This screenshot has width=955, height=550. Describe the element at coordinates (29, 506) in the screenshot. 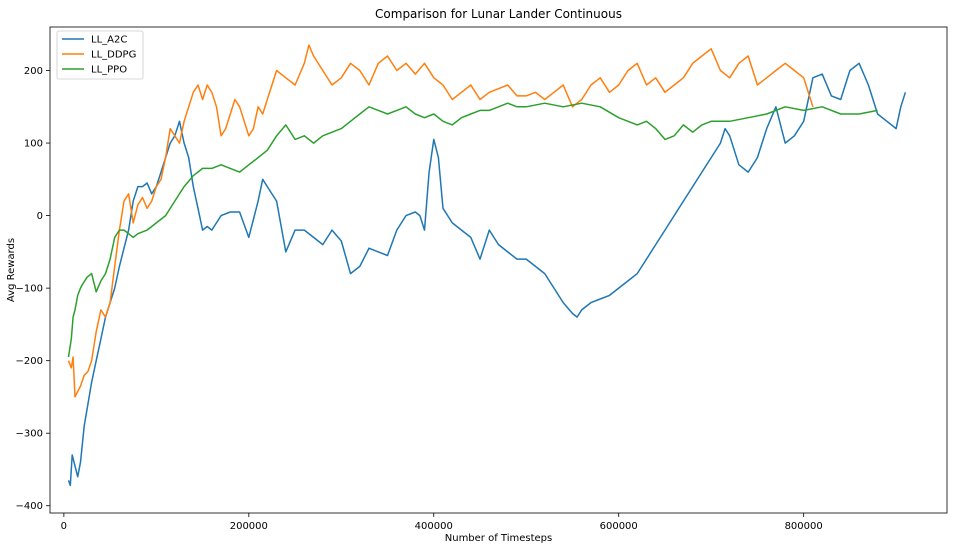

I see `y-tick-label: −400` at that location.